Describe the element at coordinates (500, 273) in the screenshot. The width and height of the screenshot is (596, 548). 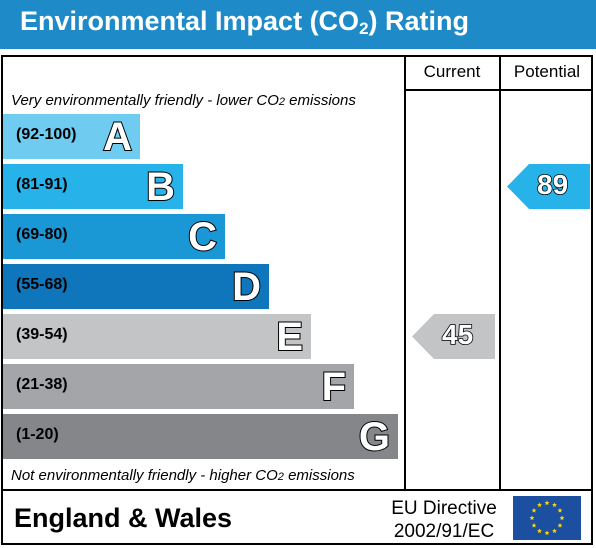
I see `column-divider-potential` at that location.